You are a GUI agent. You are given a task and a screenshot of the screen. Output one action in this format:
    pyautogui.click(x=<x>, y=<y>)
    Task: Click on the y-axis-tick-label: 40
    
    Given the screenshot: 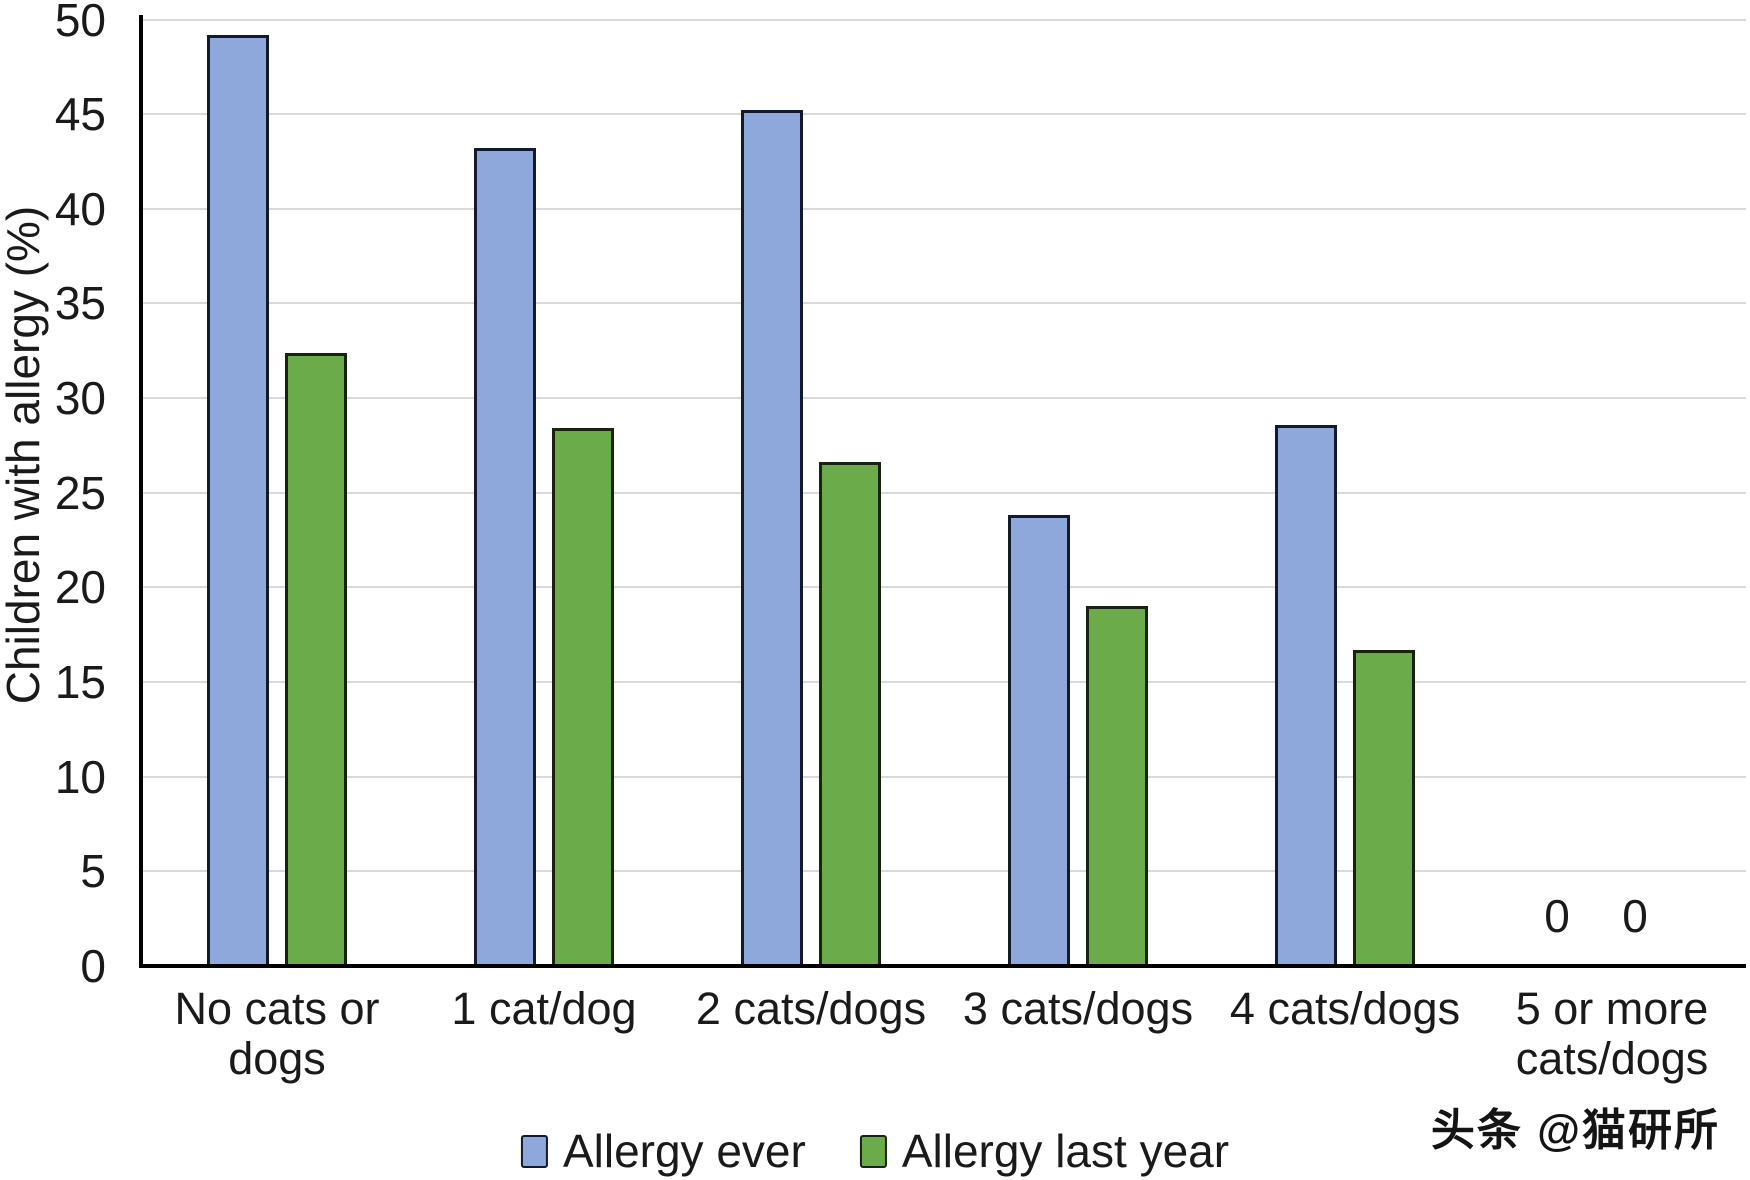 What is the action you would take?
    pyautogui.click(x=80, y=209)
    